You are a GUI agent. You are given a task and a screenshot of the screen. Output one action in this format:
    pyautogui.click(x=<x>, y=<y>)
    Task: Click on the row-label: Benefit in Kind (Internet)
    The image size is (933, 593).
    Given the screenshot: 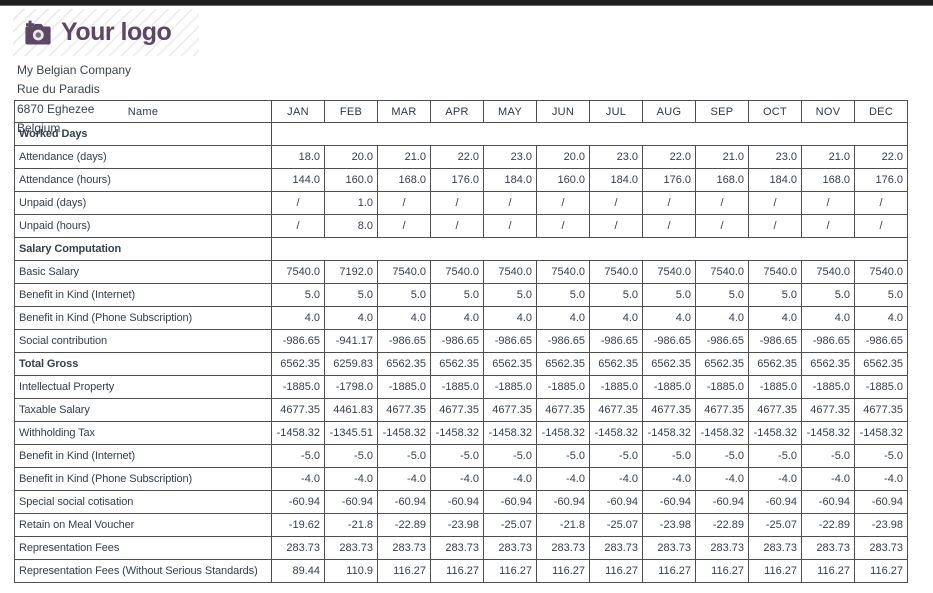 What is the action you would take?
    pyautogui.click(x=143, y=295)
    